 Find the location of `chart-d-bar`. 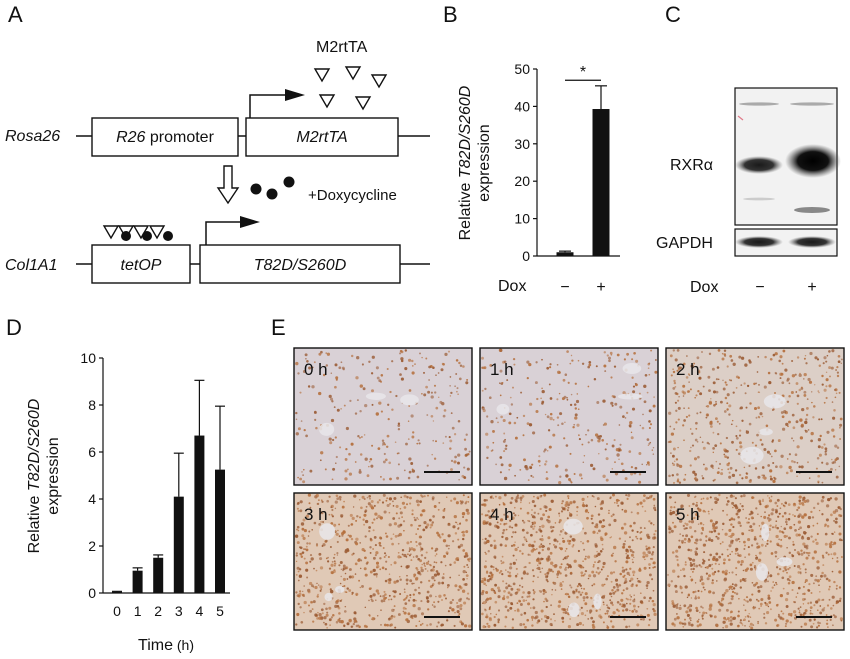

chart-d-bar is located at coordinates (117, 592).